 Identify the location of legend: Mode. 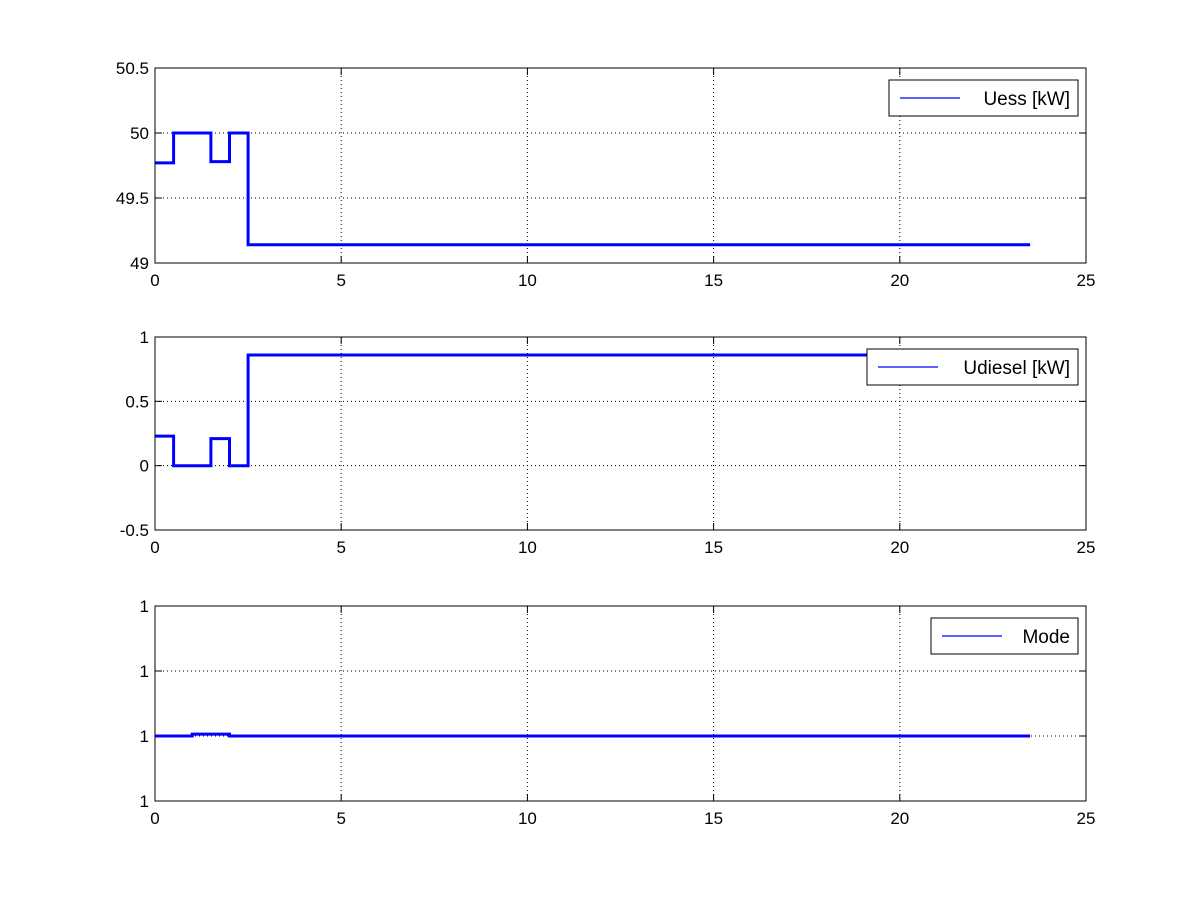
(1004, 636).